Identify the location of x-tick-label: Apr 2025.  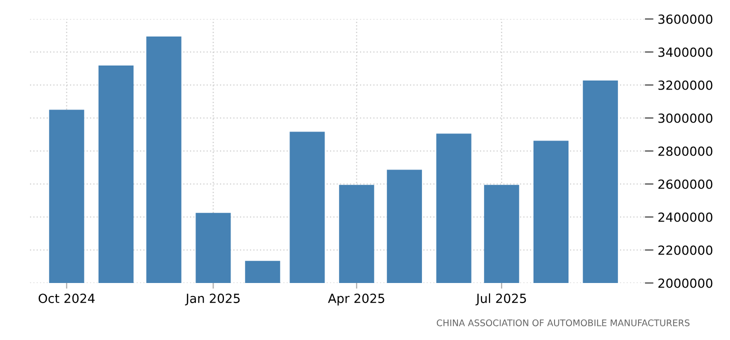
(356, 300).